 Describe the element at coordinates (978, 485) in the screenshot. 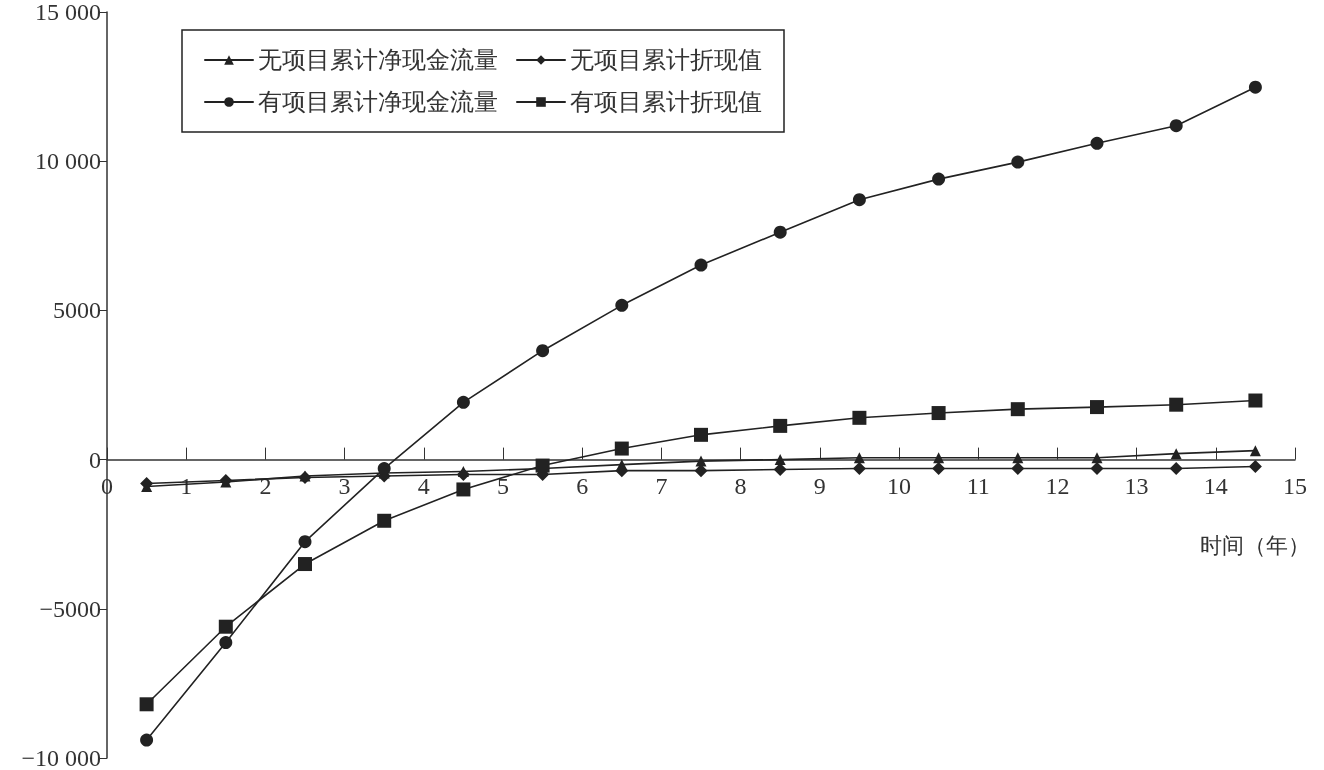

I see `x-tick-label: 11` at that location.